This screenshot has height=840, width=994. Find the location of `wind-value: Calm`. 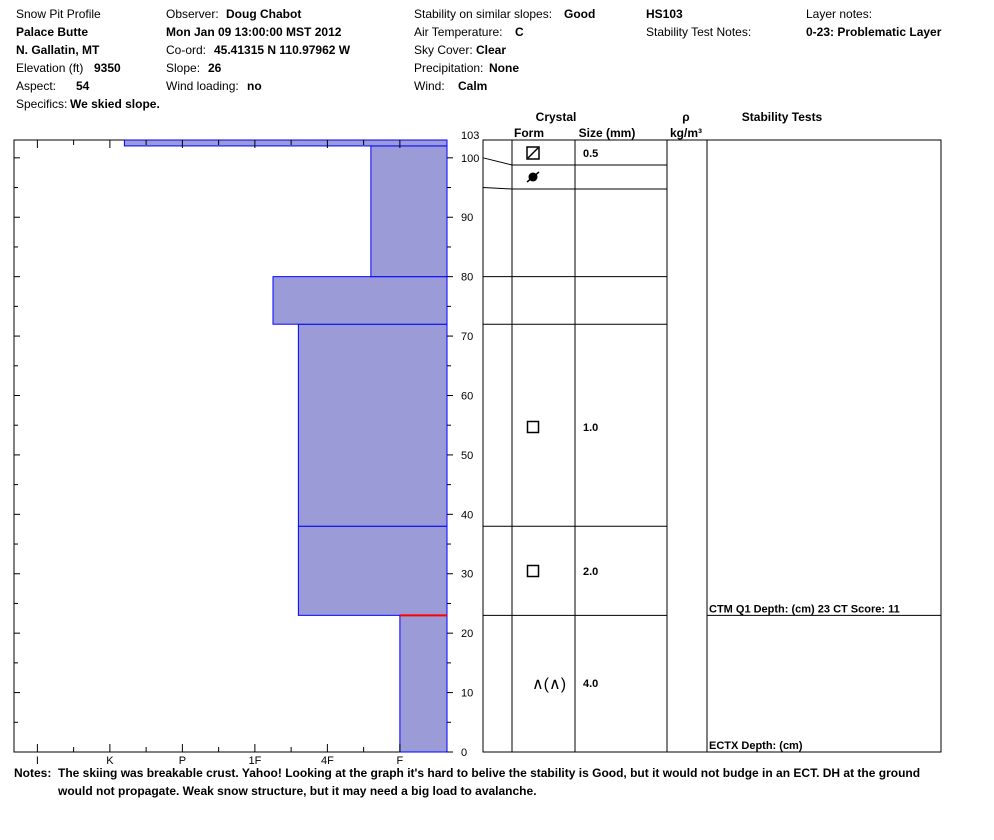

wind-value: Calm is located at coordinates (473, 86).